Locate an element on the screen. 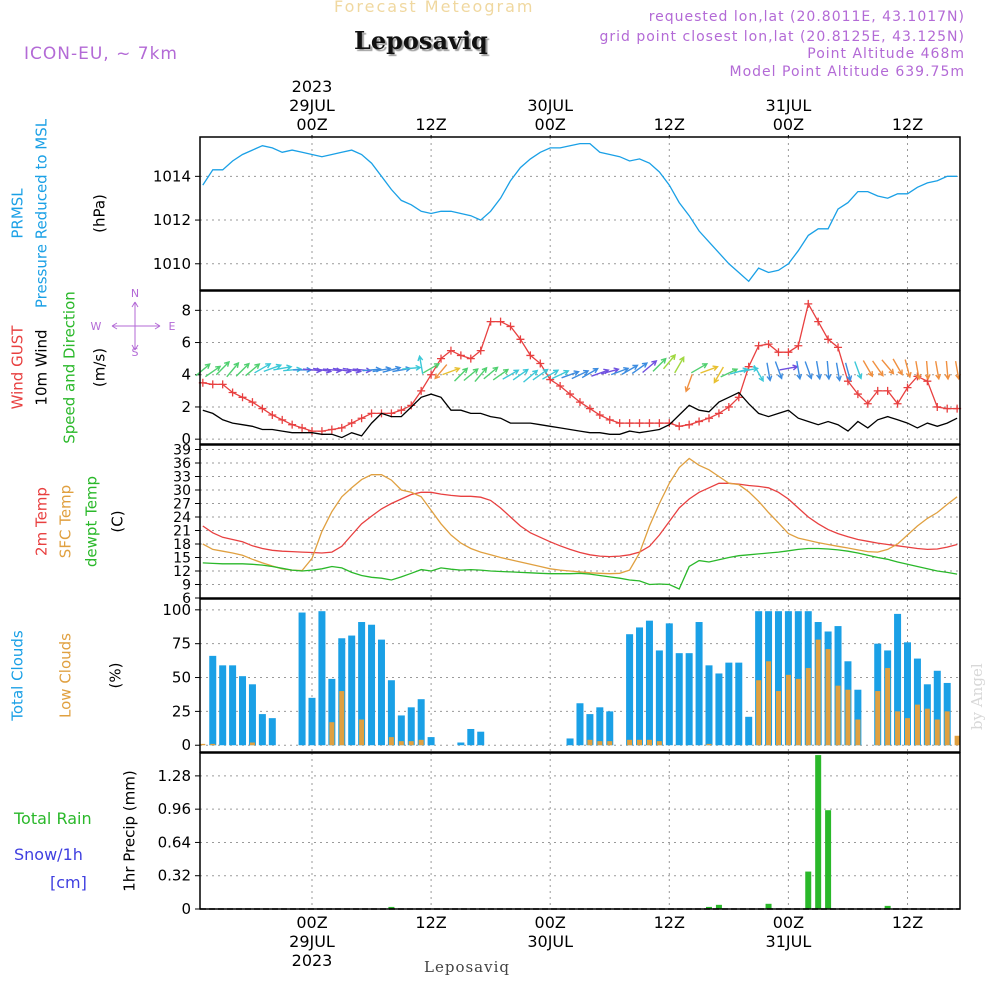 The height and width of the screenshot is (1000, 1000). compass-south: S is located at coordinates (135, 352).